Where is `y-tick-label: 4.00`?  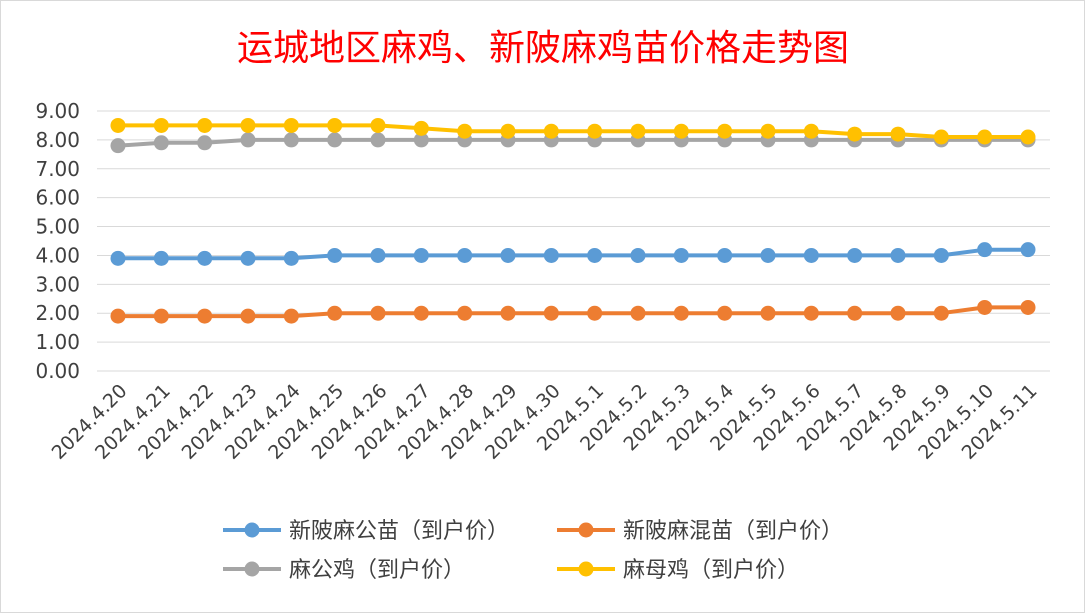 y-tick-label: 4.00 is located at coordinates (57, 255).